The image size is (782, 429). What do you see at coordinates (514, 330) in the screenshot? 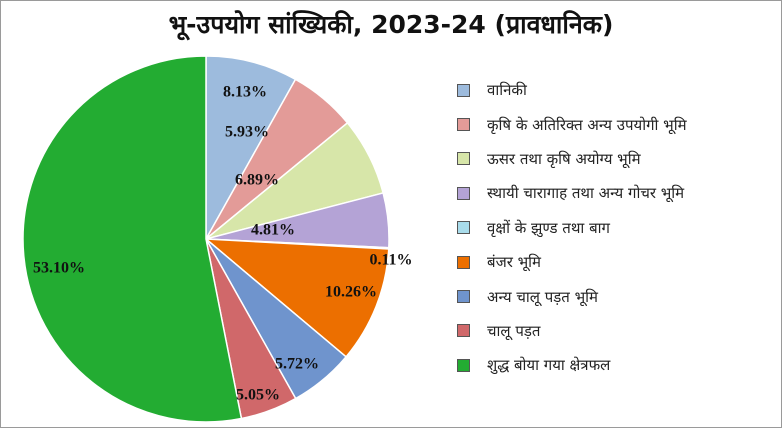
I see `legend-label-7: चालू पड़त` at bounding box center [514, 330].